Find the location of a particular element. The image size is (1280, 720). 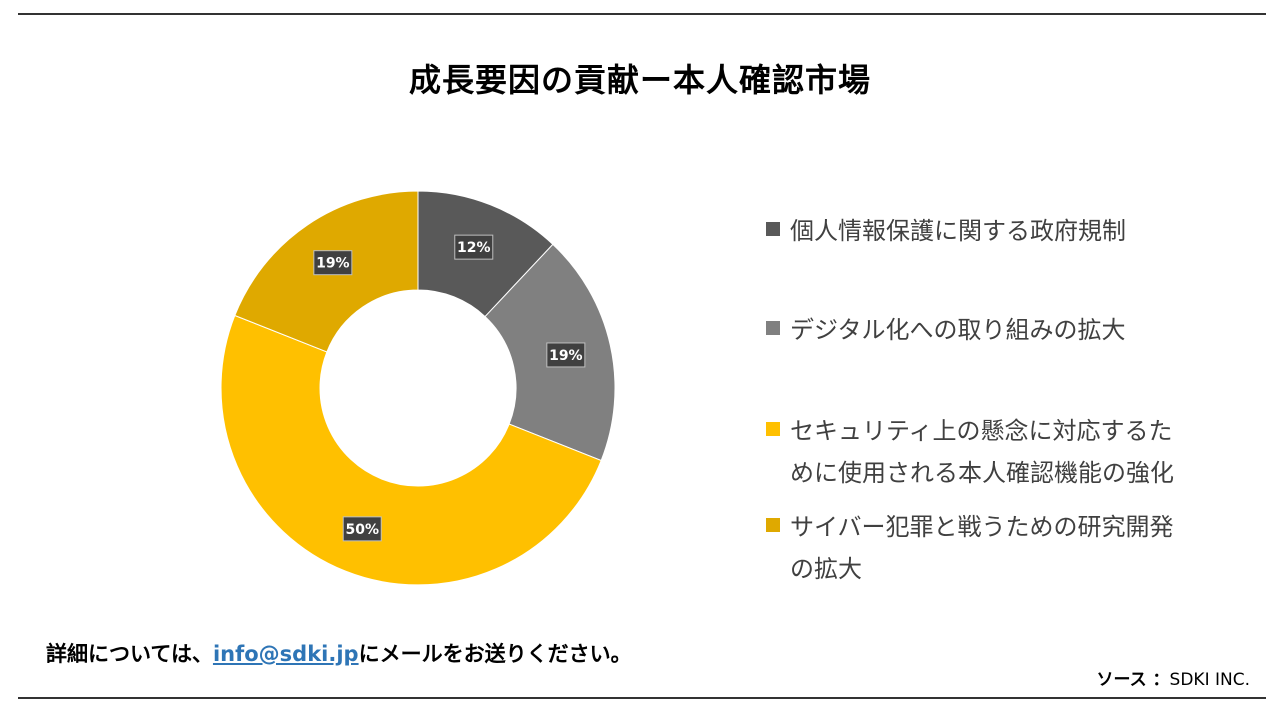

data-label-3: 19% is located at coordinates (333, 263).